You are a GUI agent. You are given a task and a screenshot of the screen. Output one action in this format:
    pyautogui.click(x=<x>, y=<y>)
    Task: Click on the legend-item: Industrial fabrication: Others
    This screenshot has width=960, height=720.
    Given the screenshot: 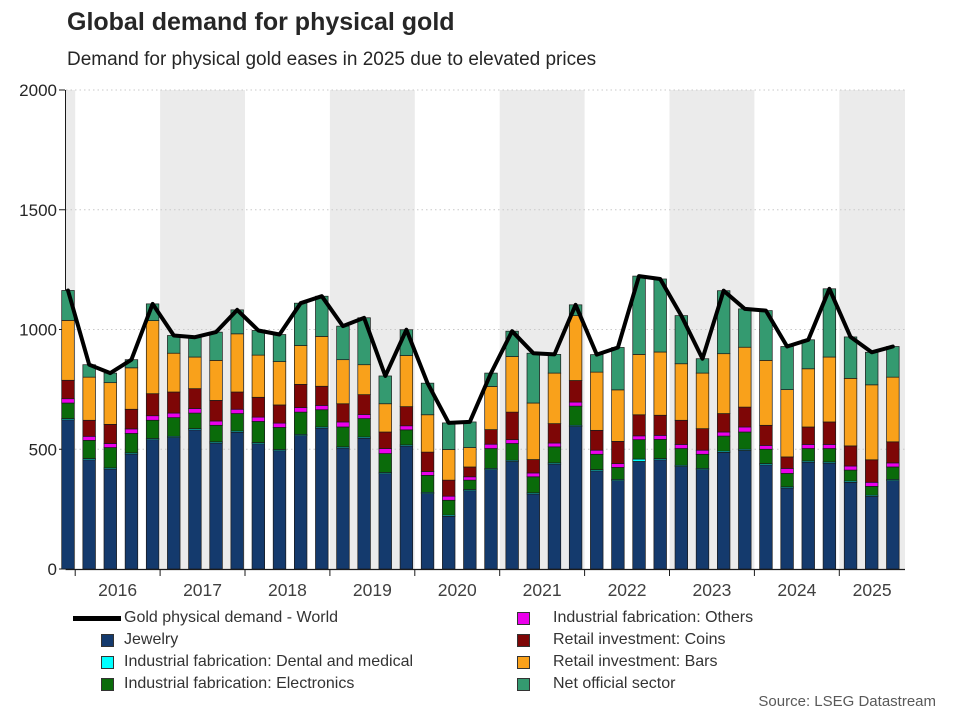 What is the action you would take?
    pyautogui.click(x=635, y=618)
    